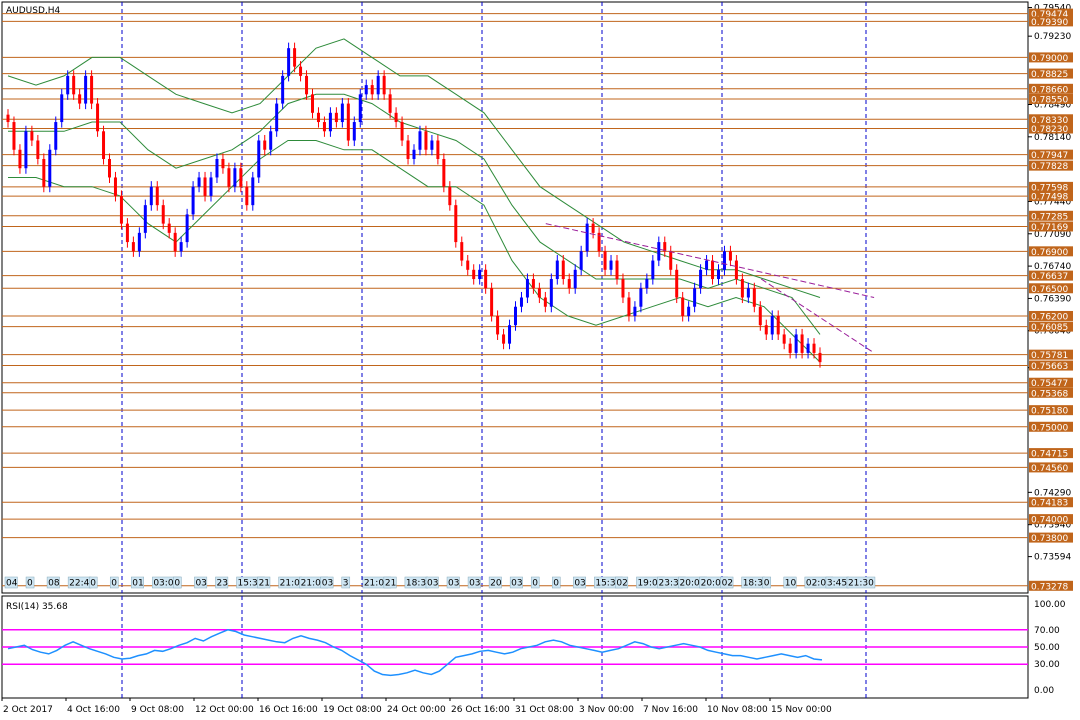  I want to click on level-label: 0.76200, so click(1049, 317).